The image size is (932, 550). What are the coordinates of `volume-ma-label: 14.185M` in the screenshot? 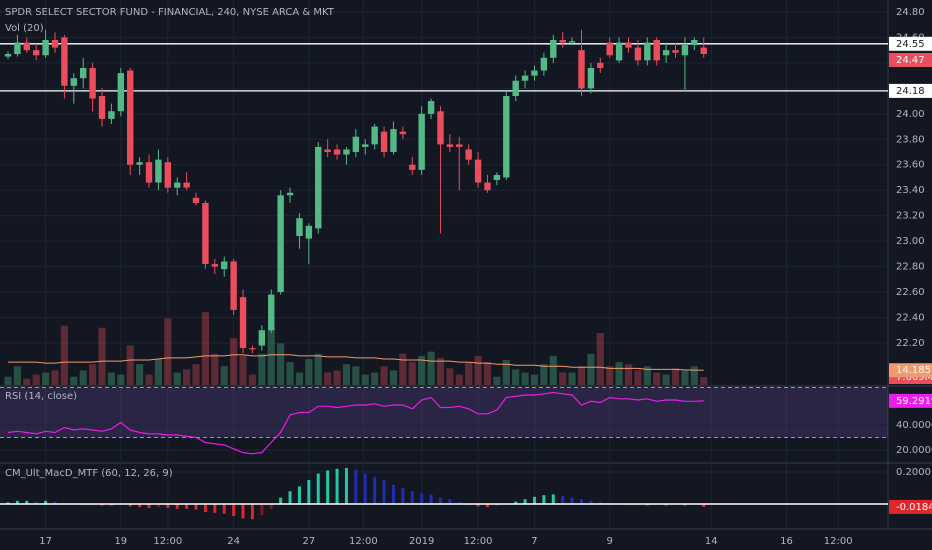 It's located at (914, 370).